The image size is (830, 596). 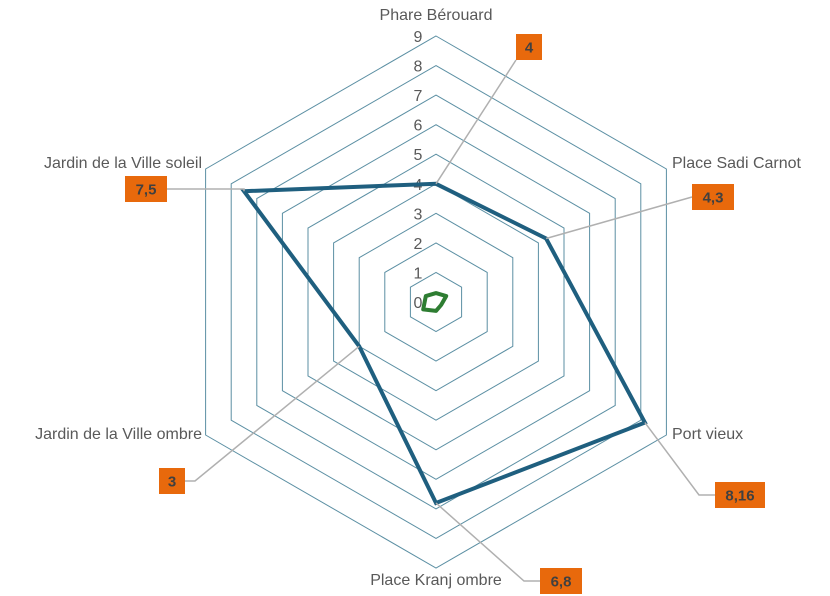 I want to click on tick-label-0: 0, so click(x=418, y=303).